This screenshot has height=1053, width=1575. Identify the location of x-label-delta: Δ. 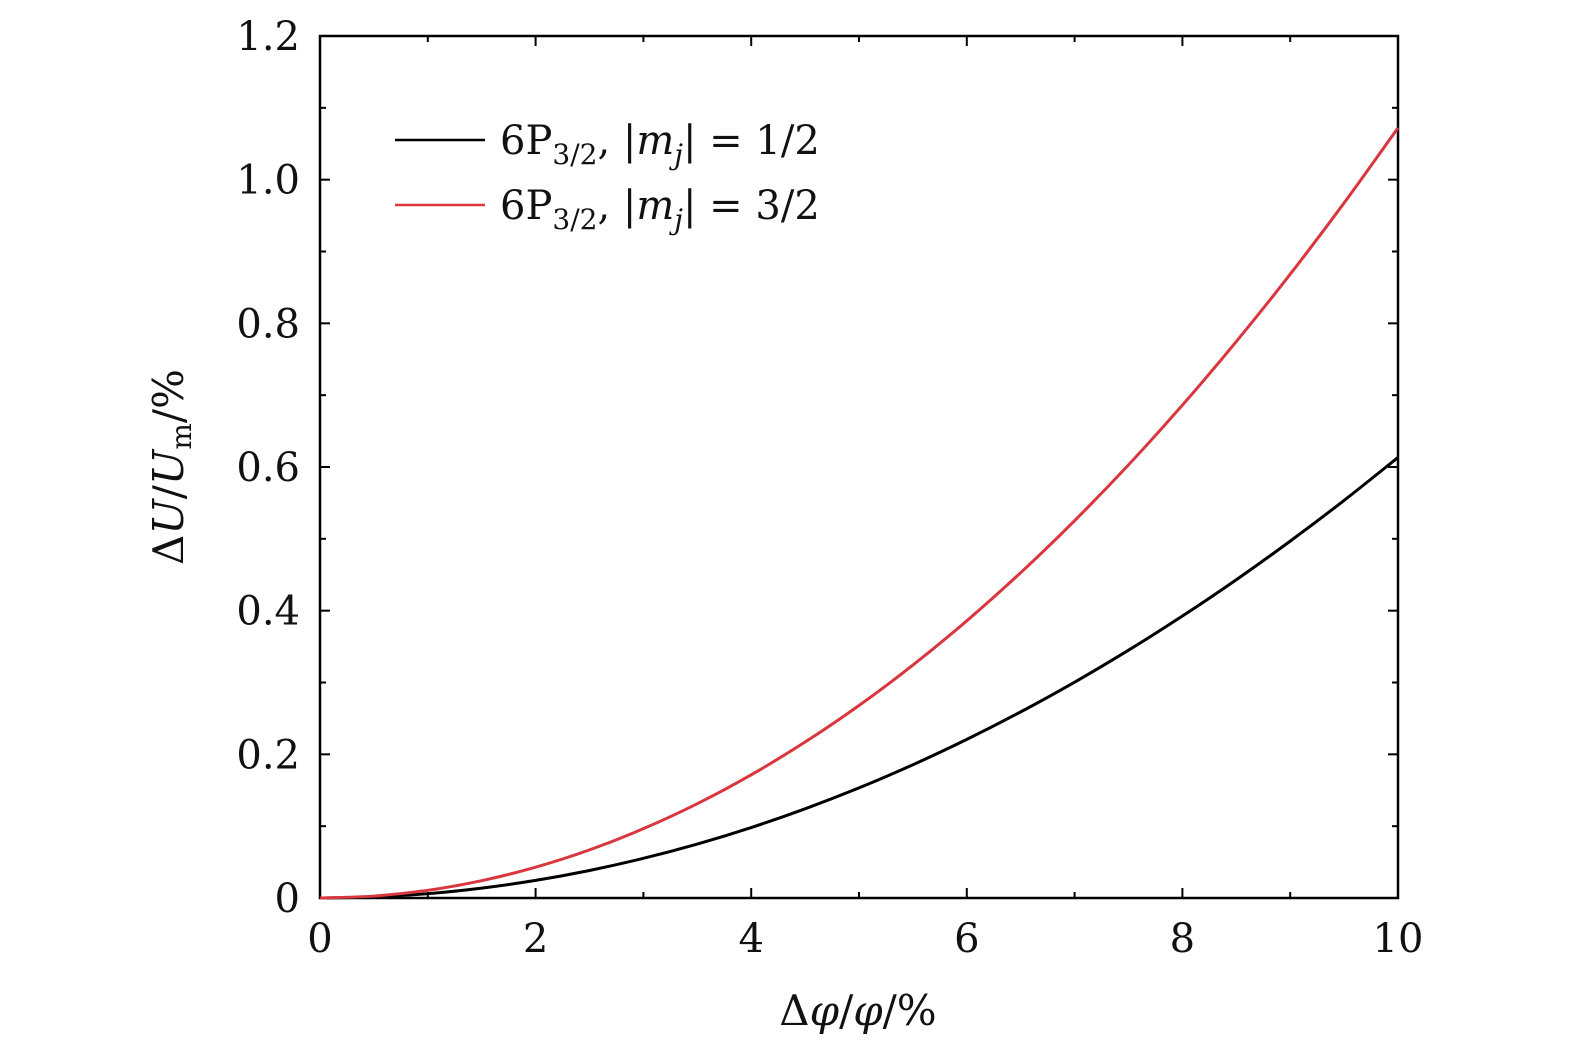
(794, 1010).